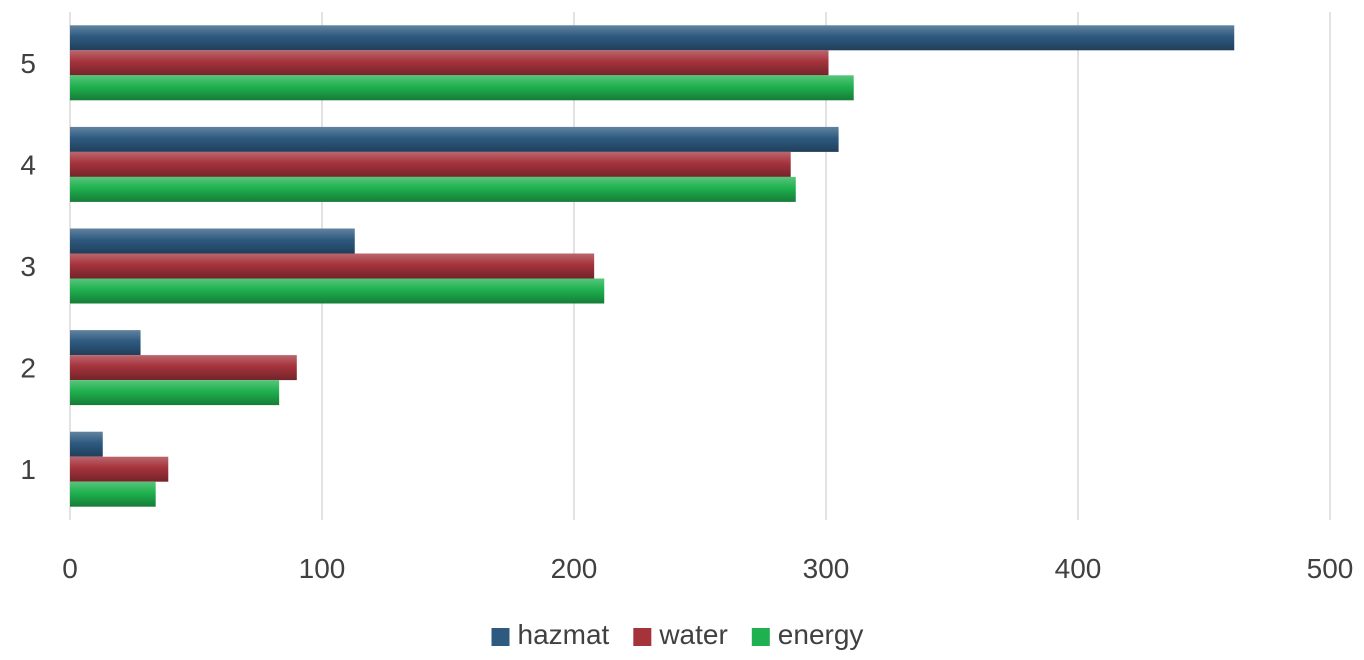  Describe the element at coordinates (1330, 568) in the screenshot. I see `x-tick-label: 500` at that location.